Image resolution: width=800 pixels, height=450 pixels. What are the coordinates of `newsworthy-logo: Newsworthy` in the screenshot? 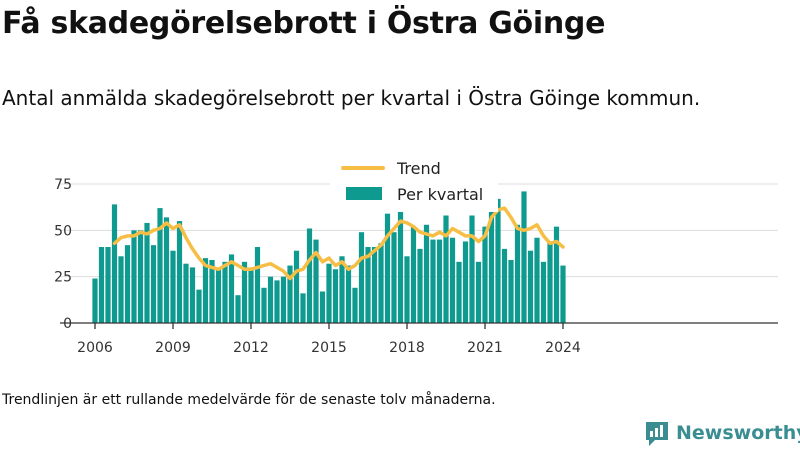 It's located at (722, 433).